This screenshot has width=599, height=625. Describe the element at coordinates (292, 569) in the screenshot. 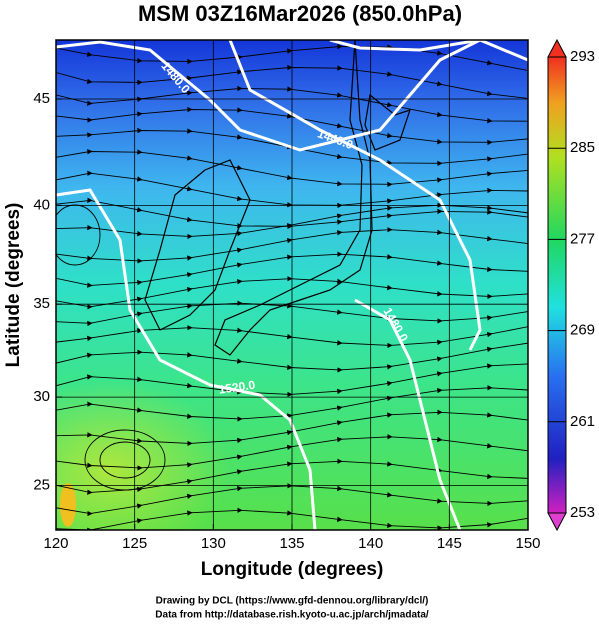

I see `x-axis-label: Longitude (degrees)` at that location.